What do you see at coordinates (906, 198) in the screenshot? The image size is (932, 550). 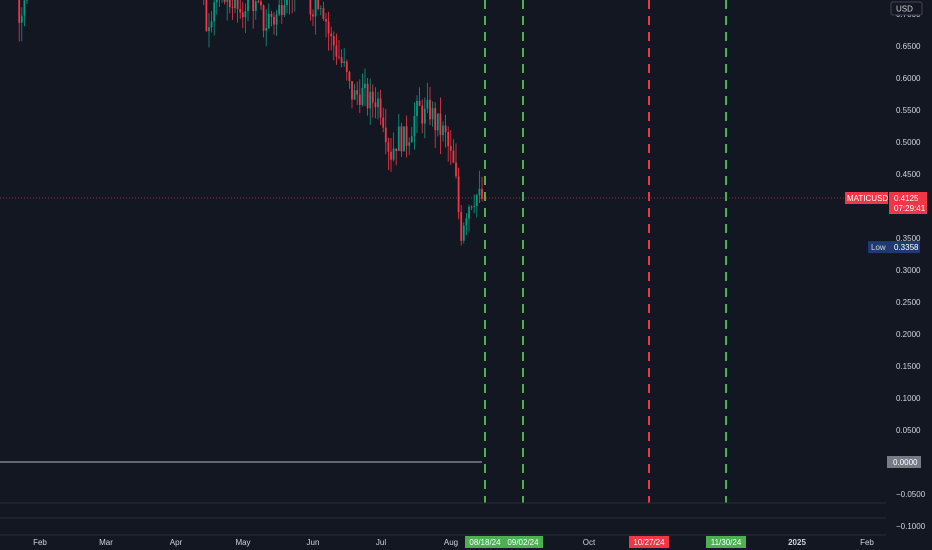 I see `last-price-value: 0.4125` at bounding box center [906, 198].